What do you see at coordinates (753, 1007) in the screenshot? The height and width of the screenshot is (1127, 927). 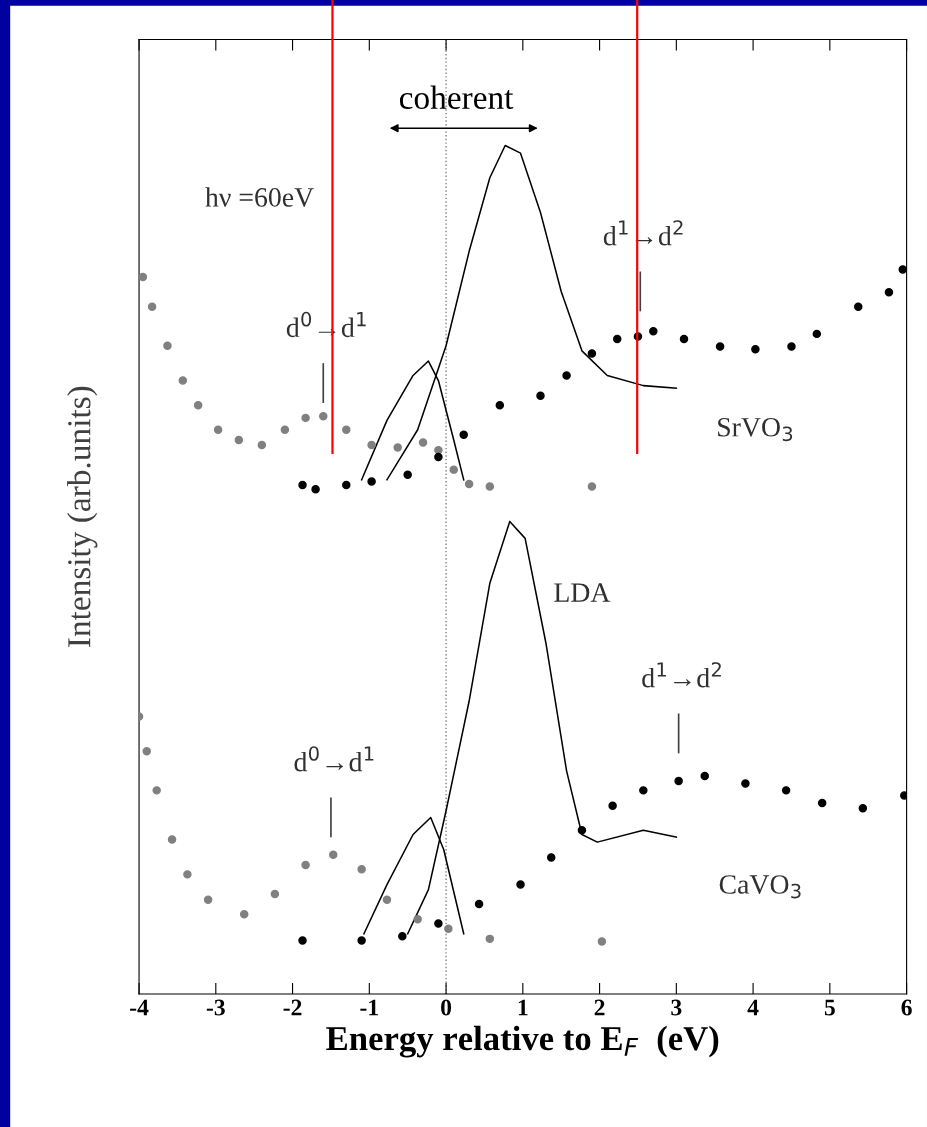 I see `x-tick-label: 4` at bounding box center [753, 1007].